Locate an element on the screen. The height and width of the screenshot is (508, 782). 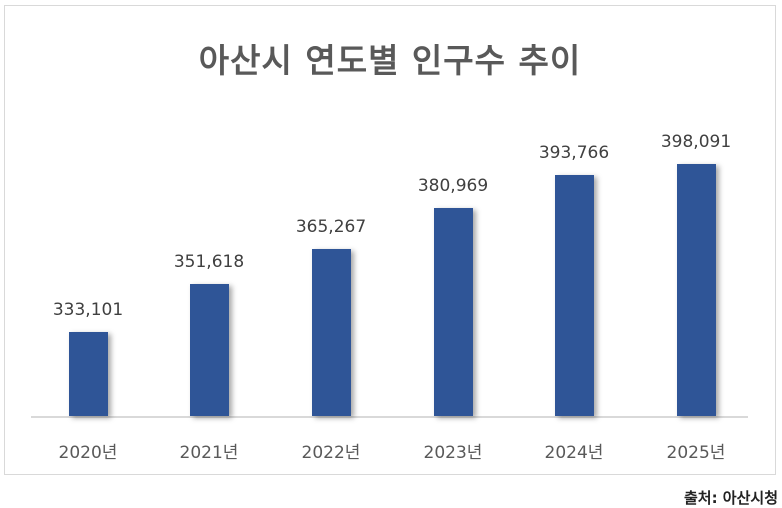
value-label: 398,091 is located at coordinates (696, 142).